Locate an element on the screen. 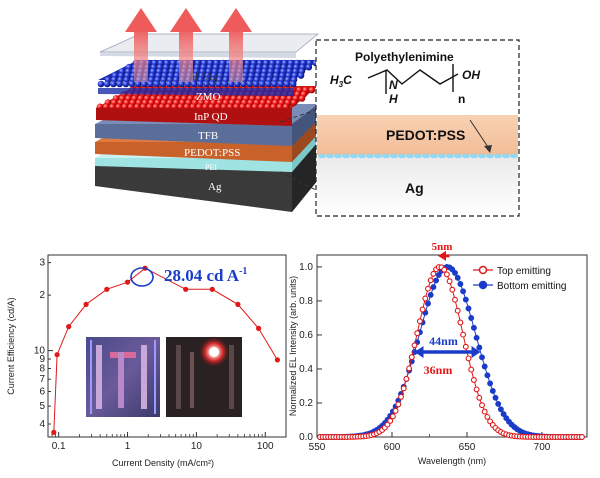 This screenshot has width=600, height=478. chart1-y-tick-label: 6 is located at coordinates (42, 392).